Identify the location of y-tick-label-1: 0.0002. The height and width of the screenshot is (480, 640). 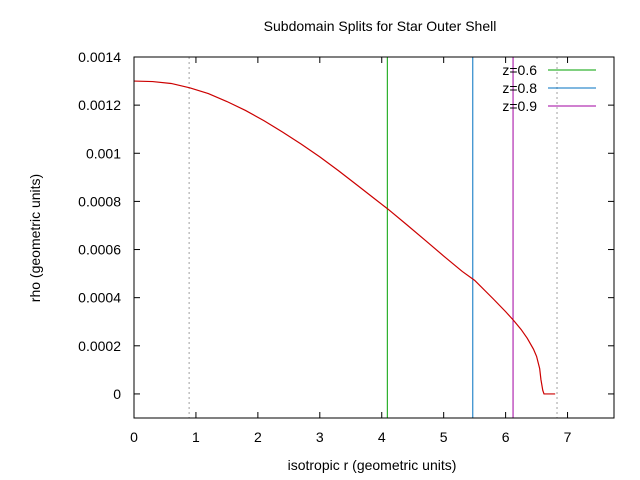
(99, 346).